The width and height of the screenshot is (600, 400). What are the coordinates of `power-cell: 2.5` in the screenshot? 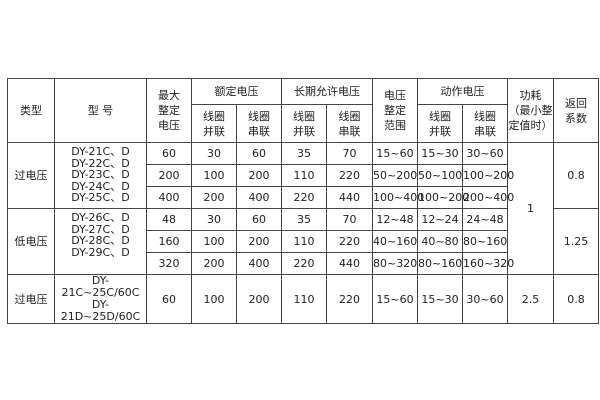 It's located at (530, 299).